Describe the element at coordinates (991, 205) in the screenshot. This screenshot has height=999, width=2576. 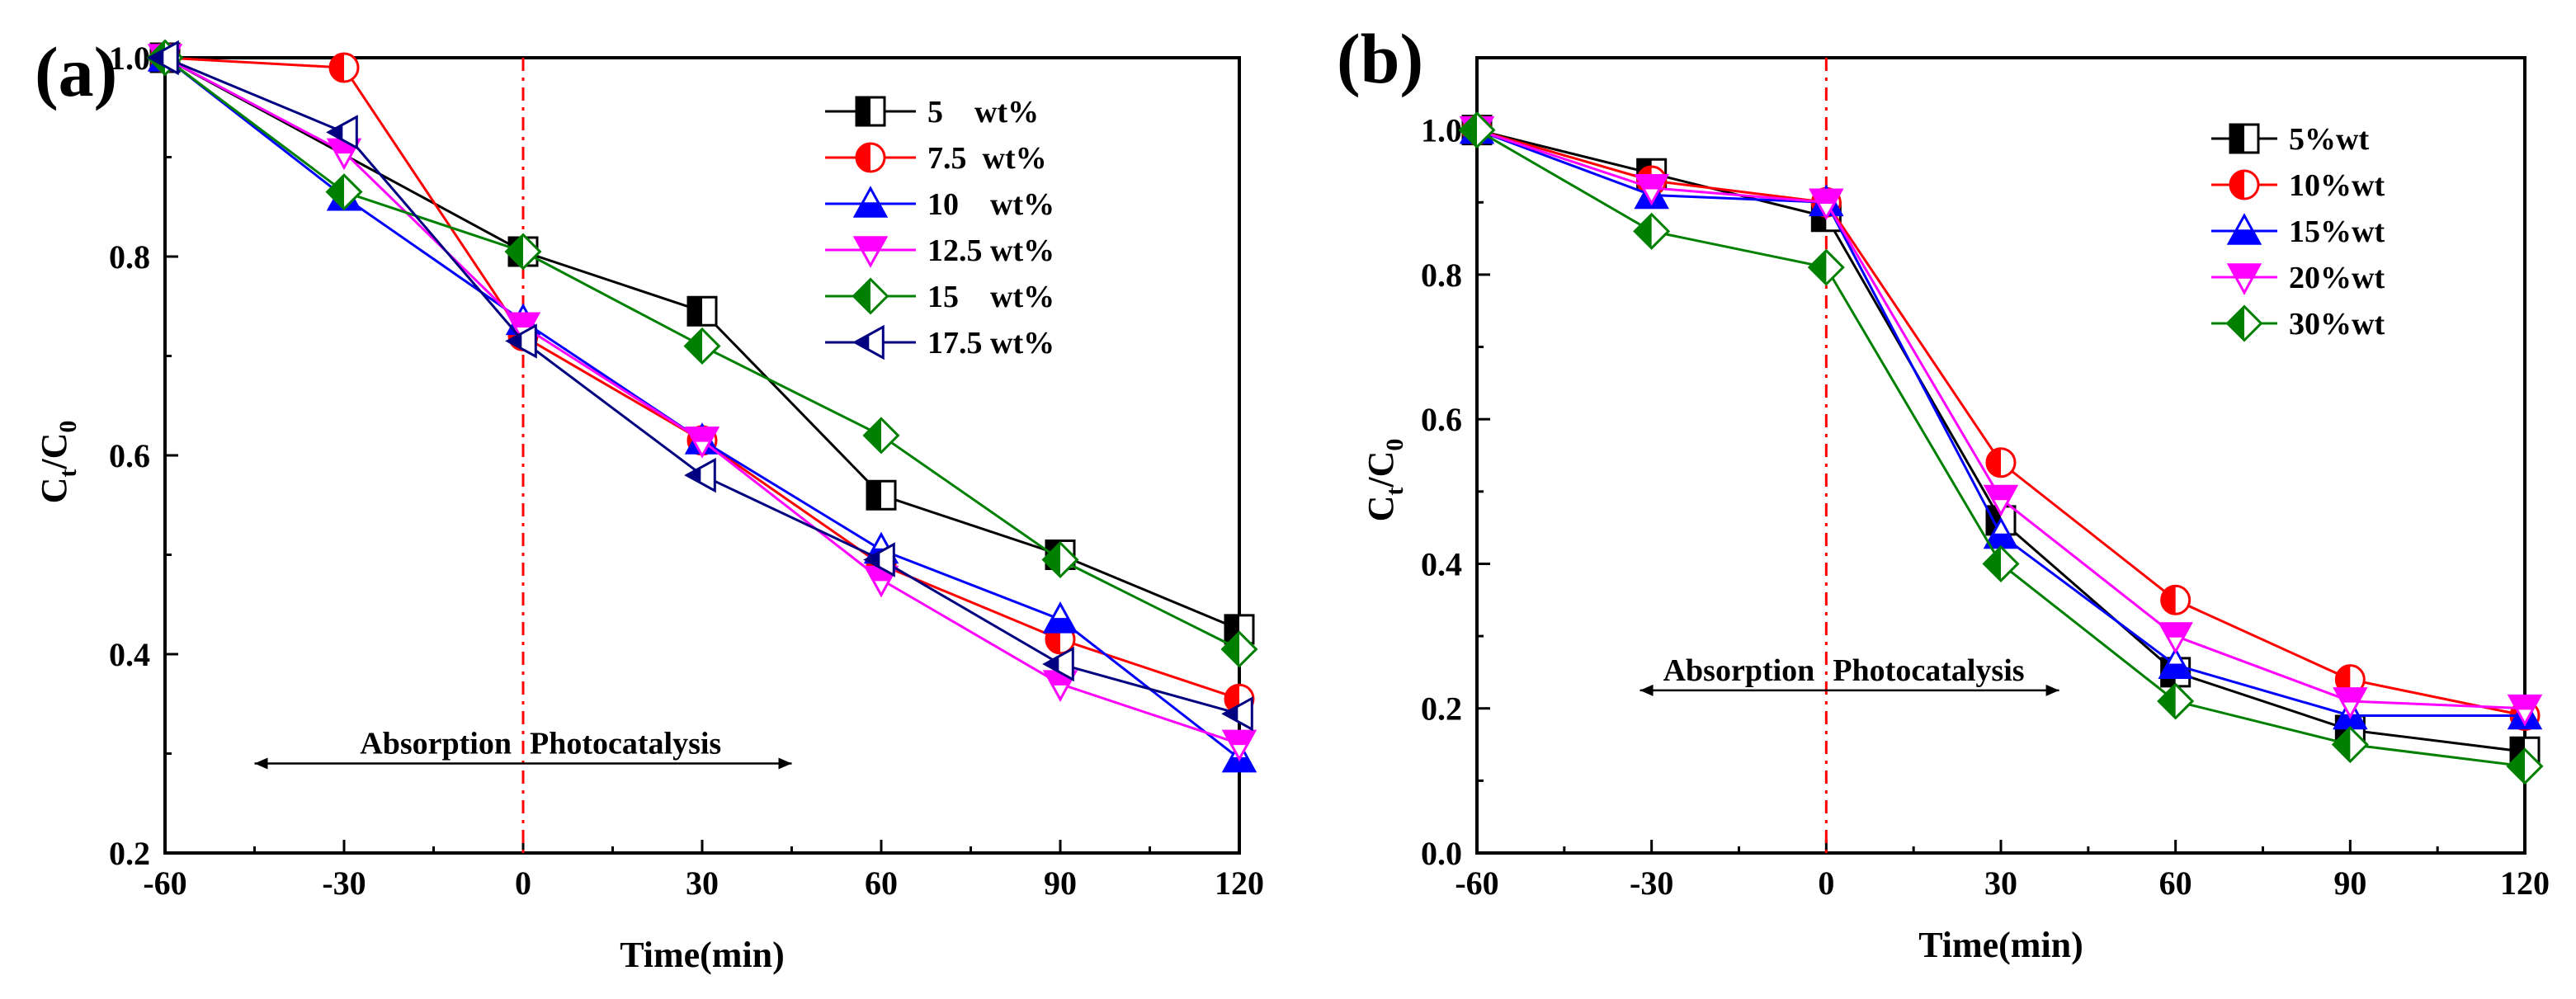
I see `legend-label: 10 wt%` at that location.